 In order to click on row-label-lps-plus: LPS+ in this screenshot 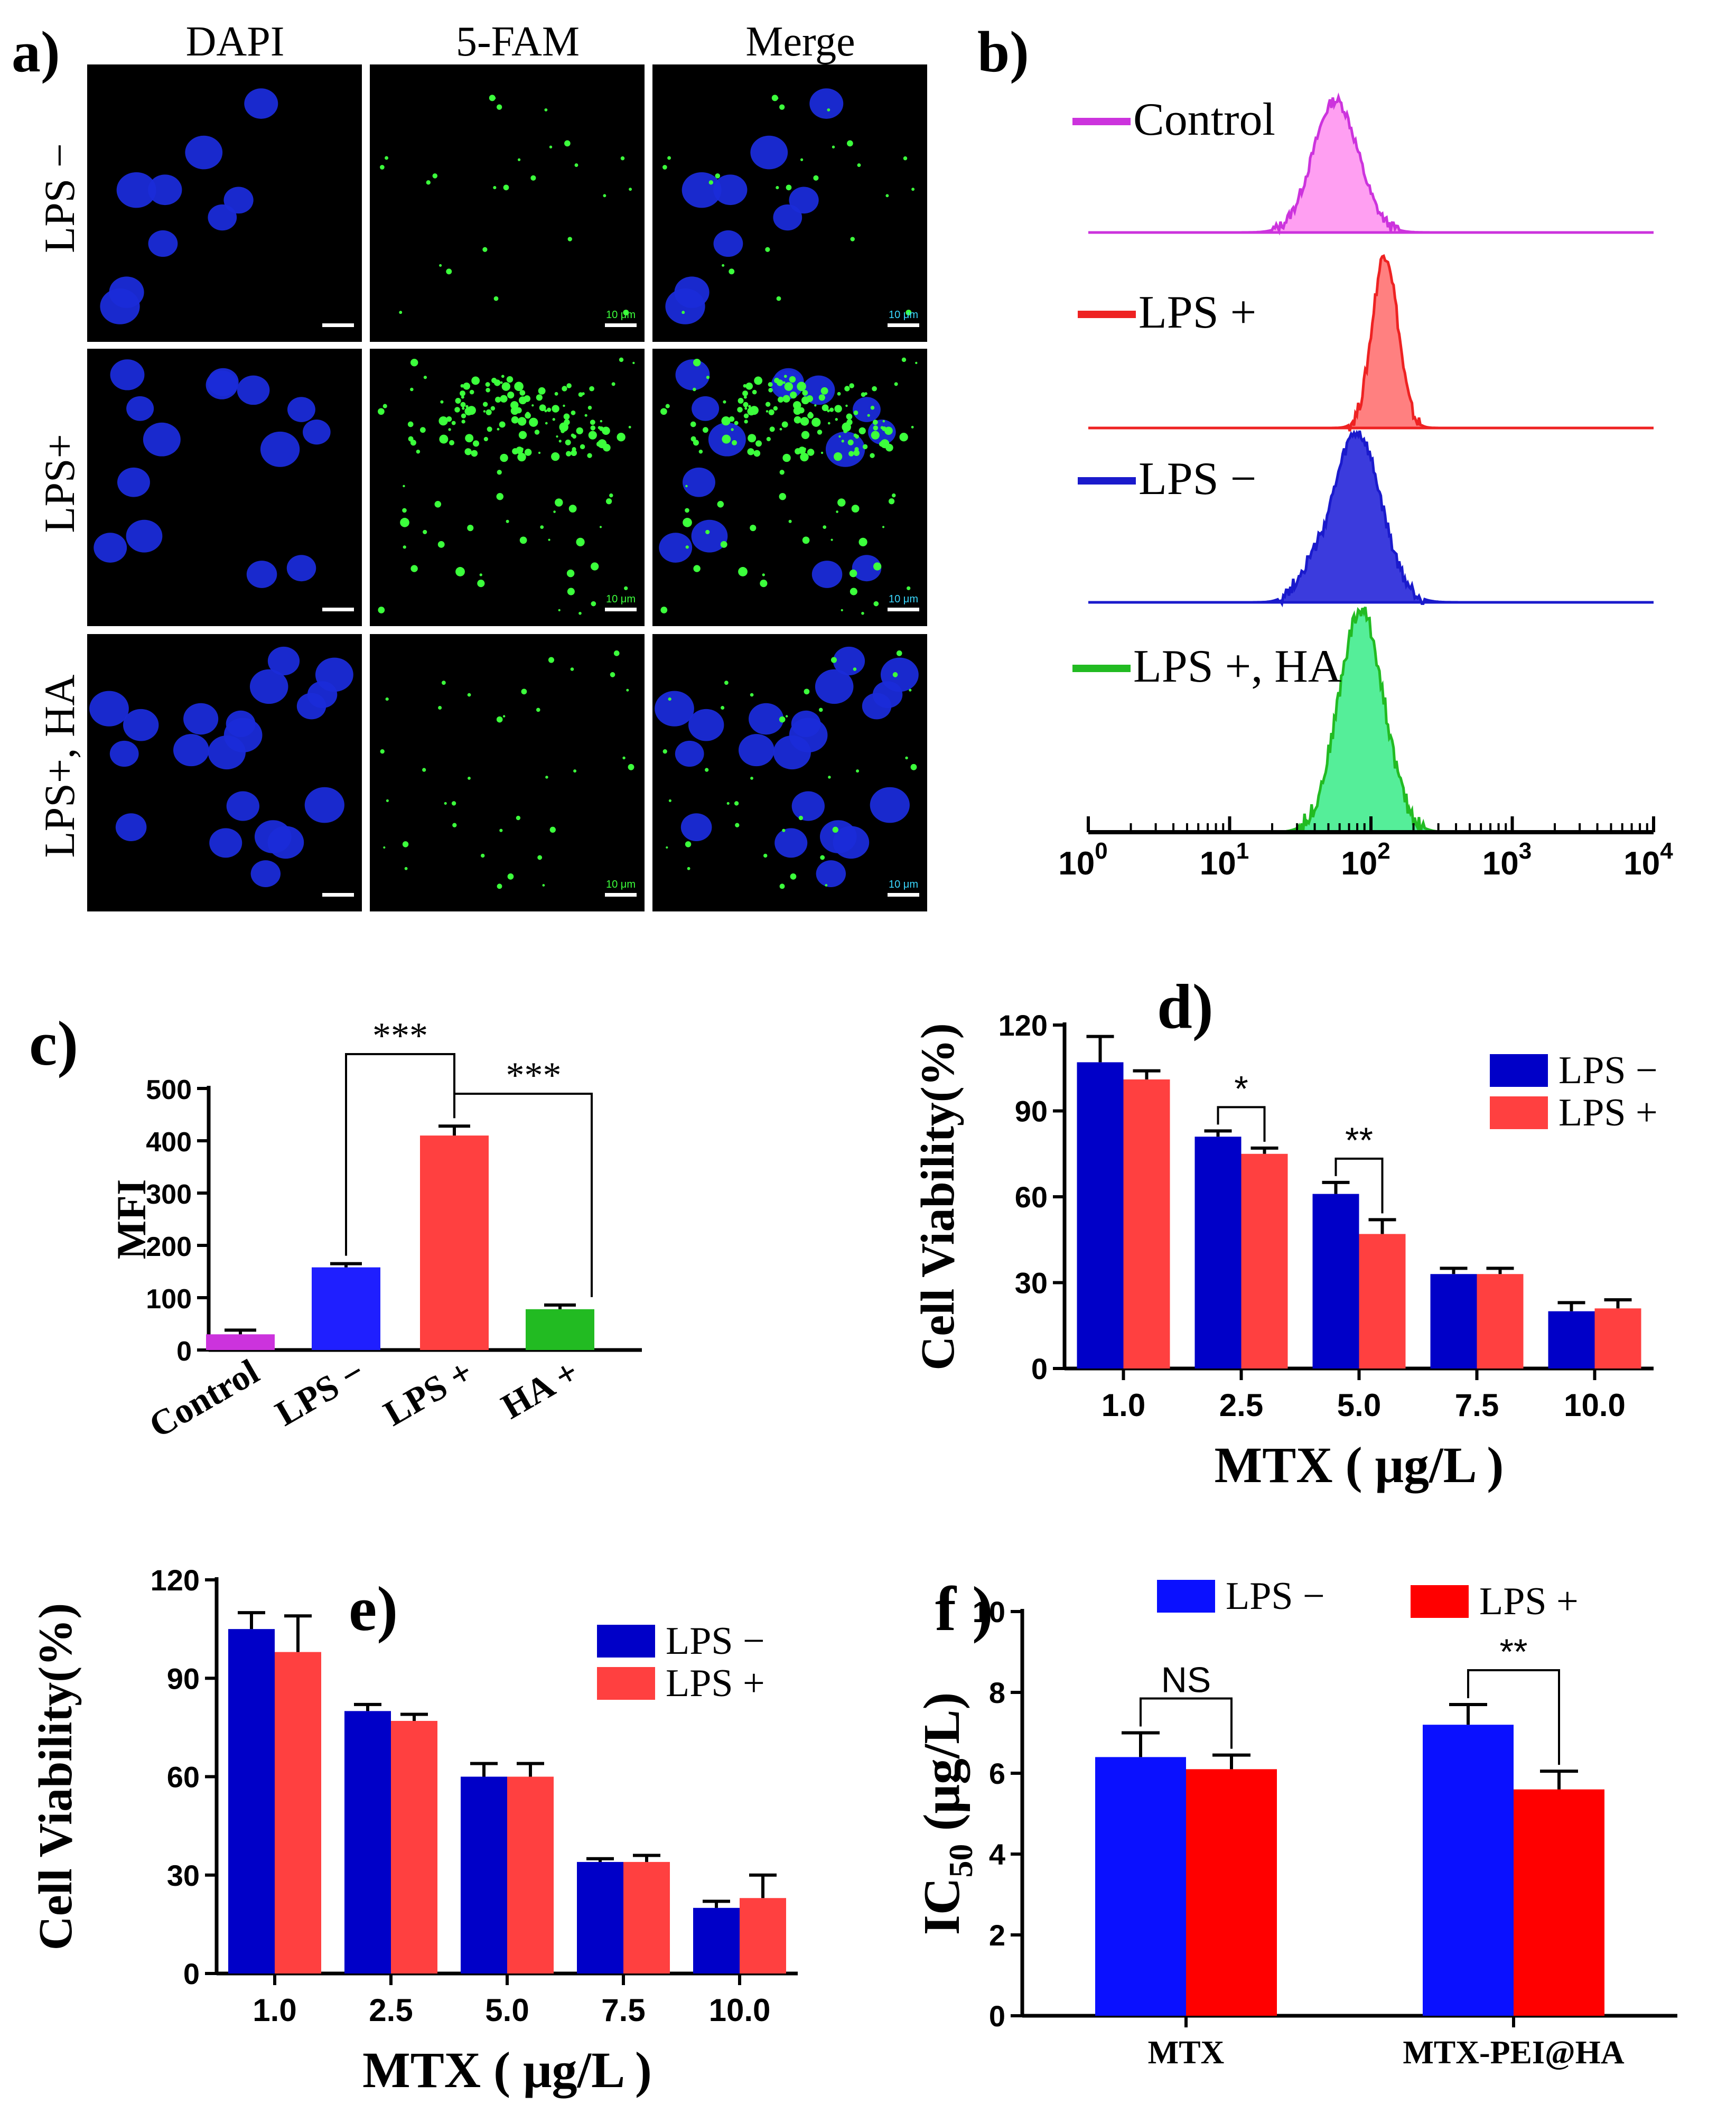, I will do `click(59, 483)`.